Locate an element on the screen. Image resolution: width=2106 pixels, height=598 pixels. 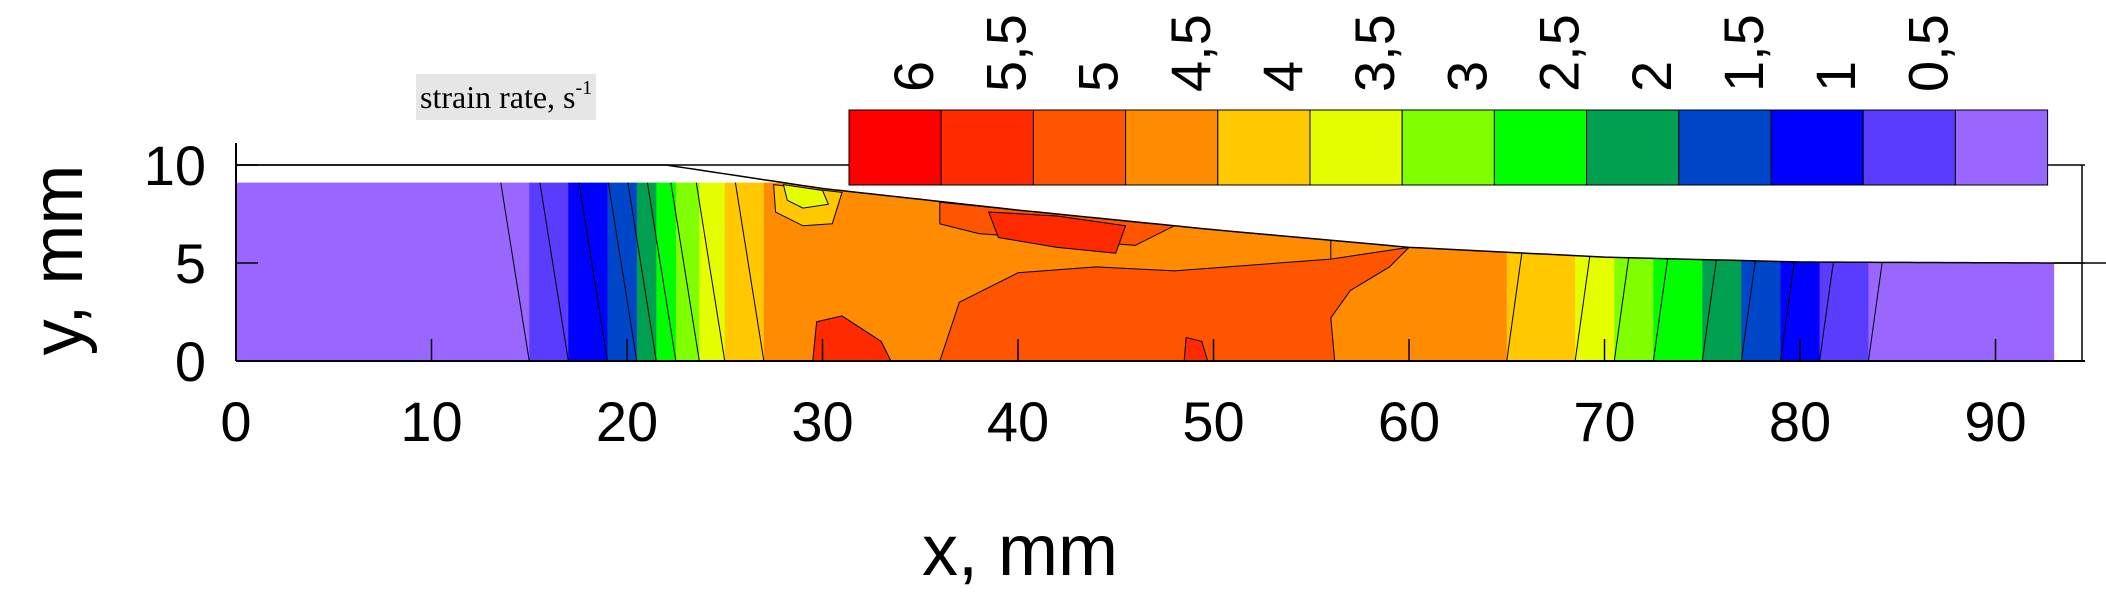
colorbar-label: 1 is located at coordinates (1835, 76).